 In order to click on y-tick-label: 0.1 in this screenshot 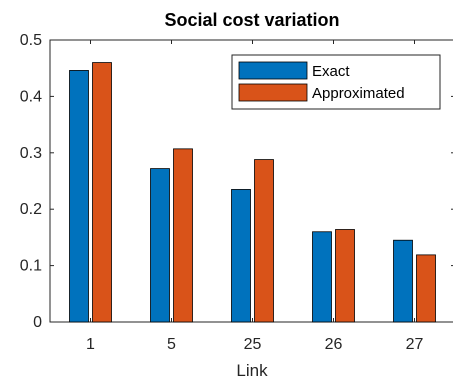, I will do `click(31, 266)`.